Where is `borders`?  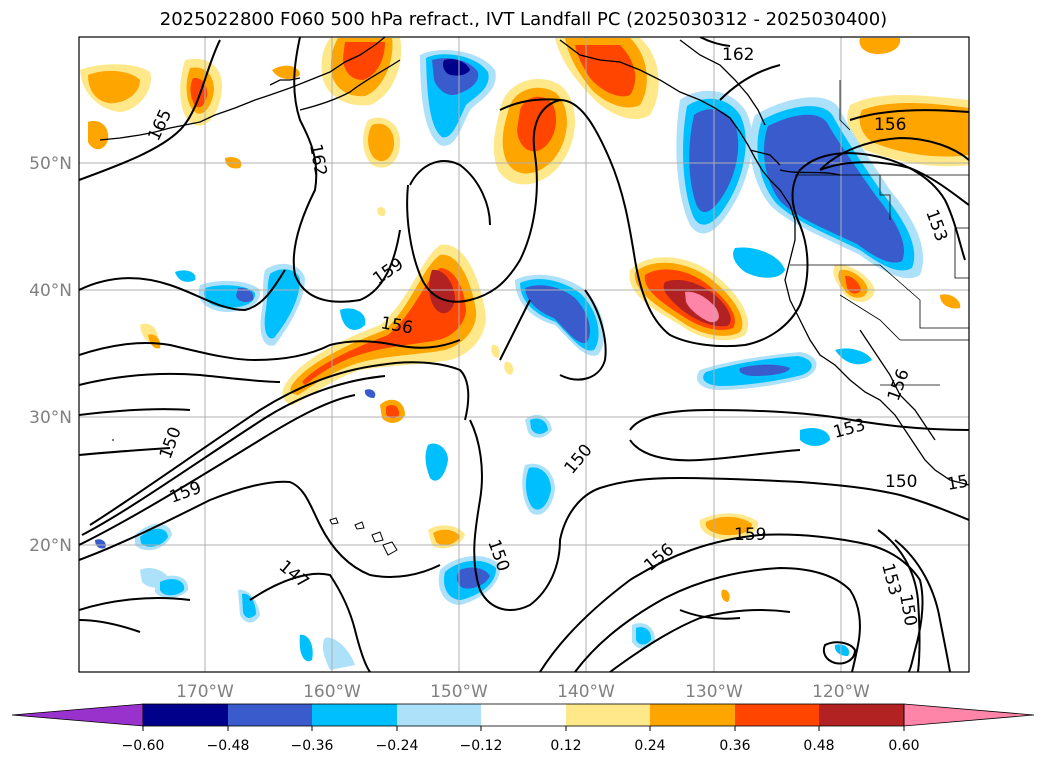 borders is located at coordinates (879, 233).